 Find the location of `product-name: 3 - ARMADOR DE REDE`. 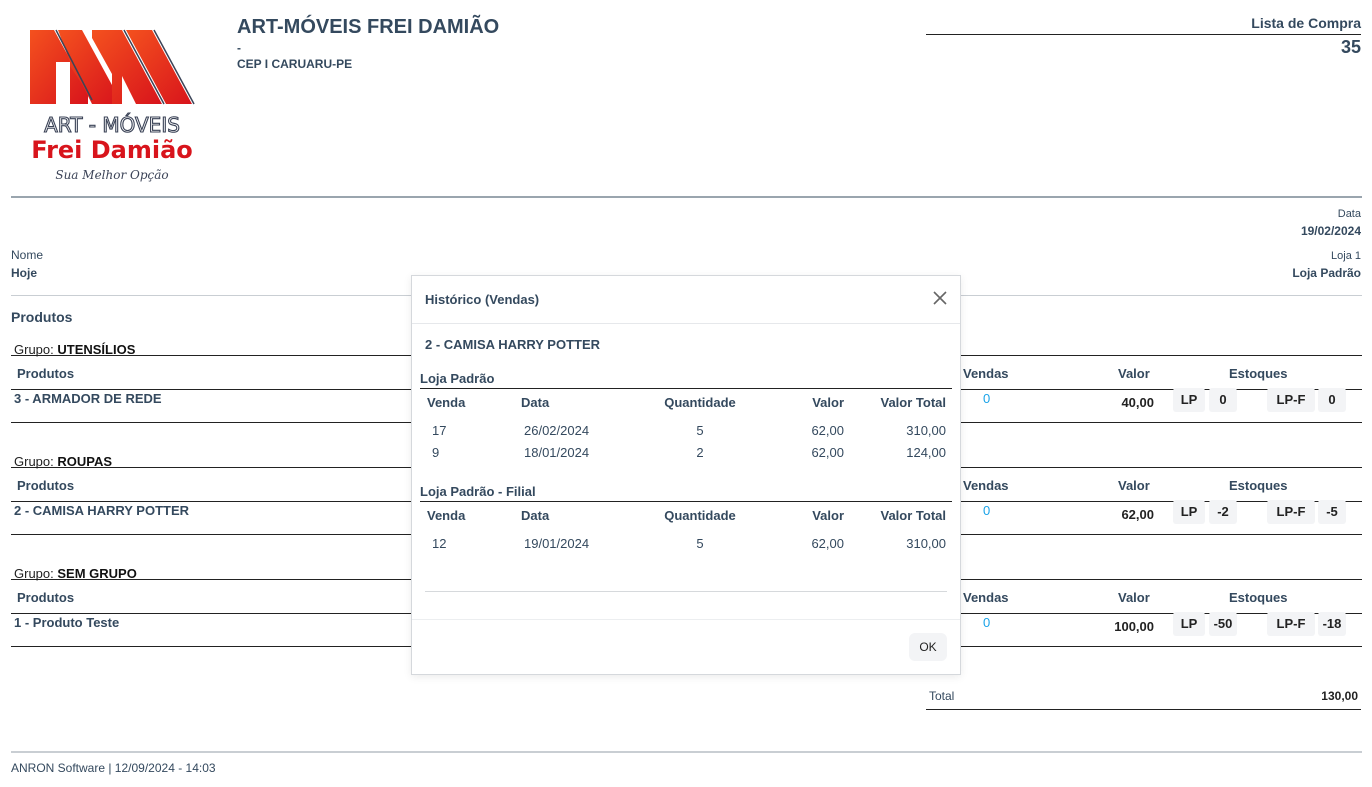

product-name: 3 - ARMADOR DE REDE is located at coordinates (88, 398).